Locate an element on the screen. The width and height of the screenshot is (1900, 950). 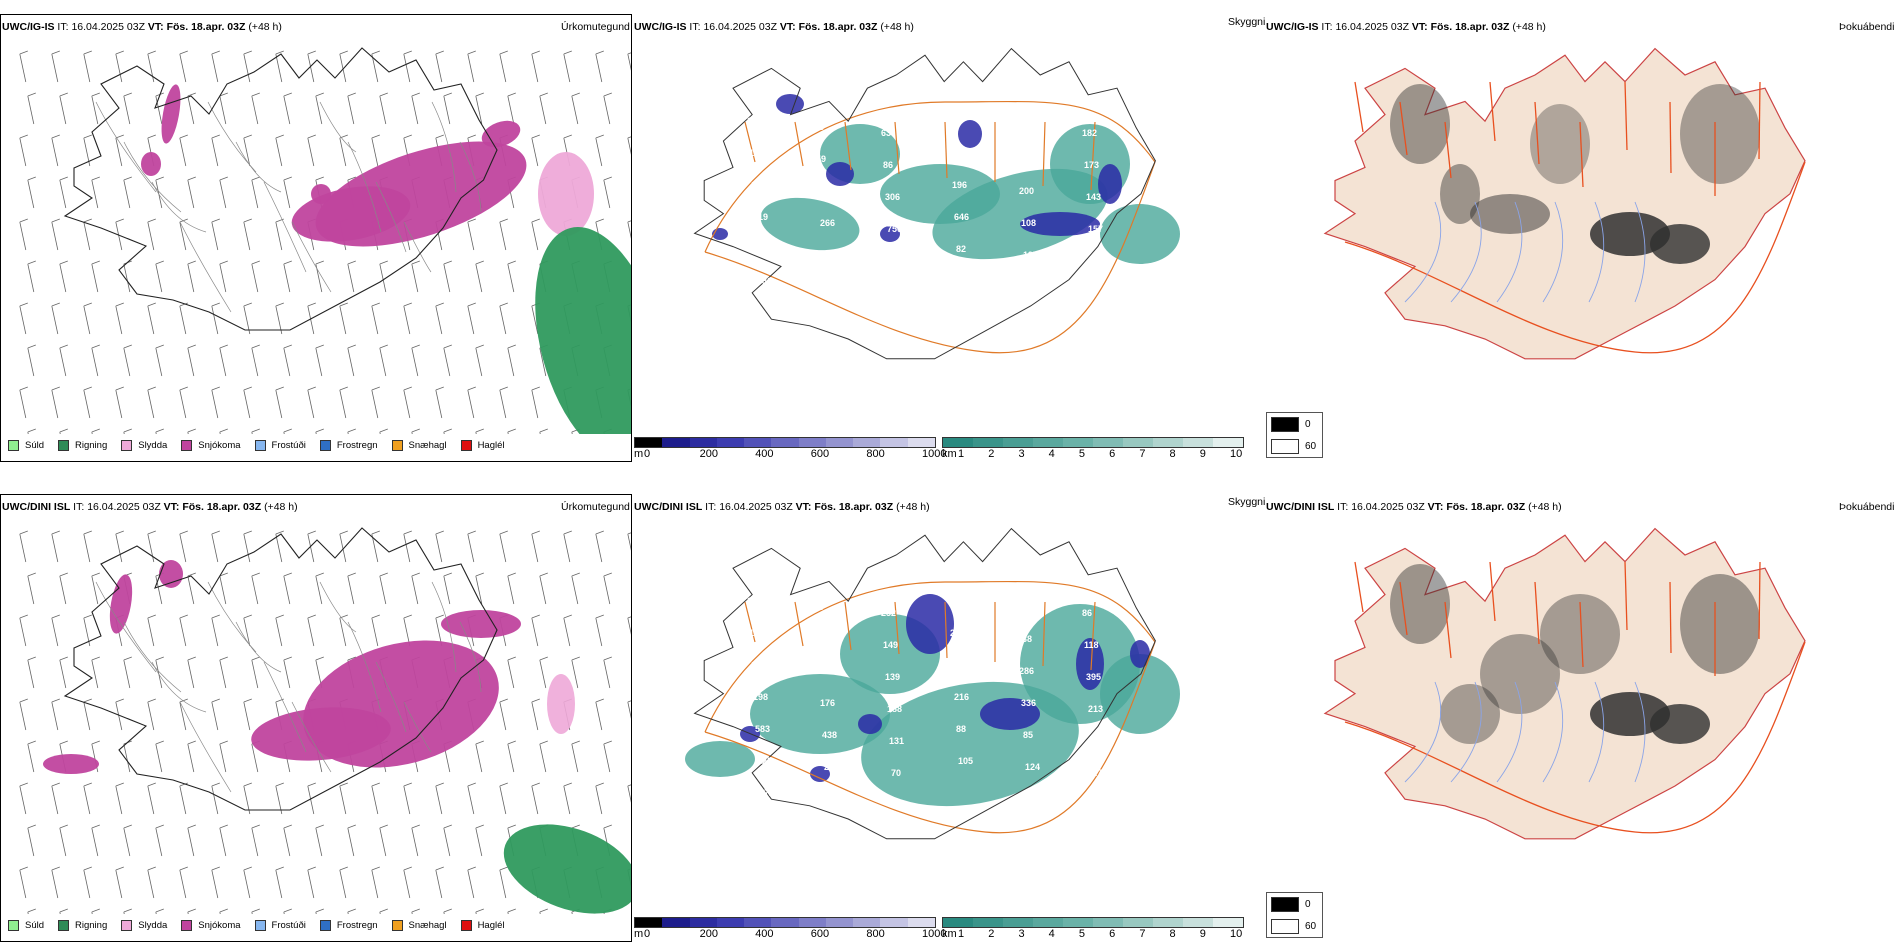
cloud-base-label: 161 is located at coordinates (1024, 159).